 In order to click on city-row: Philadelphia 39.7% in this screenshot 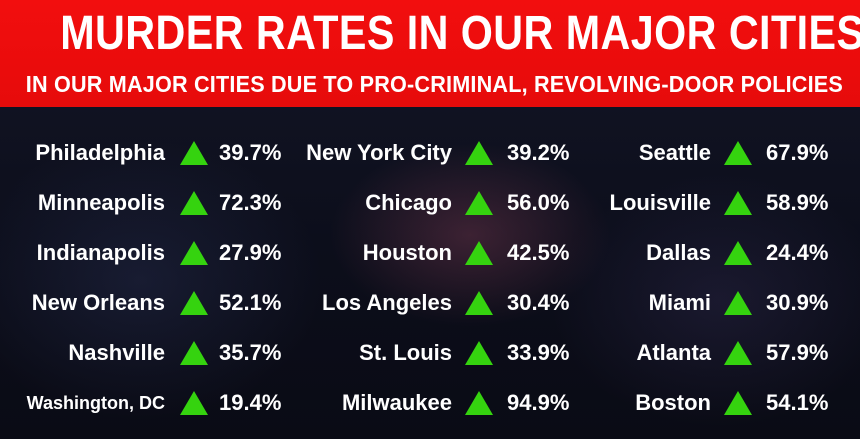, I will do `click(430, 153)`.